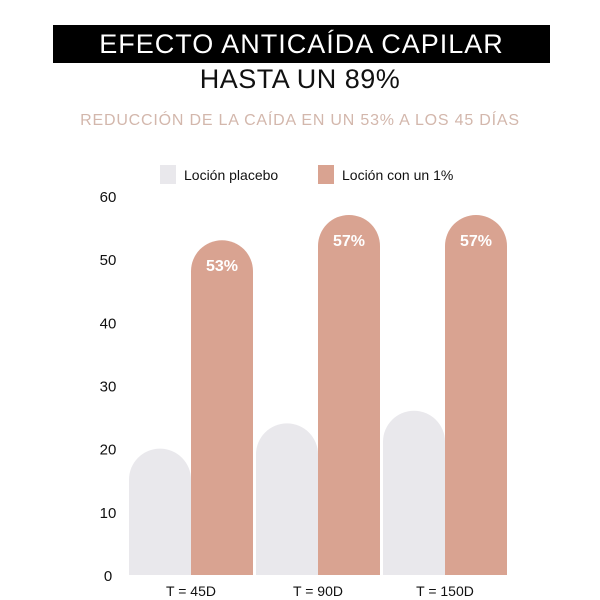 The image size is (600, 600). Describe the element at coordinates (445, 591) in the screenshot. I see `x-tick-label: T = 150D` at that location.